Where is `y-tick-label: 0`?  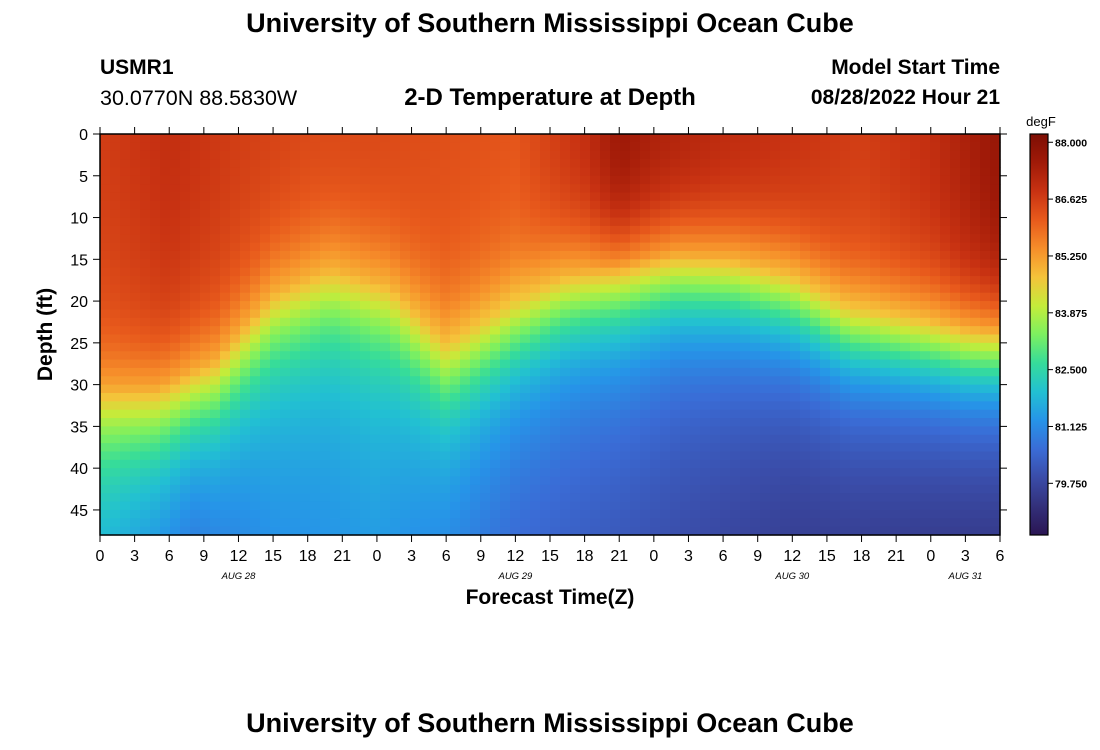
y-tick-label: 0 is located at coordinates (83, 135).